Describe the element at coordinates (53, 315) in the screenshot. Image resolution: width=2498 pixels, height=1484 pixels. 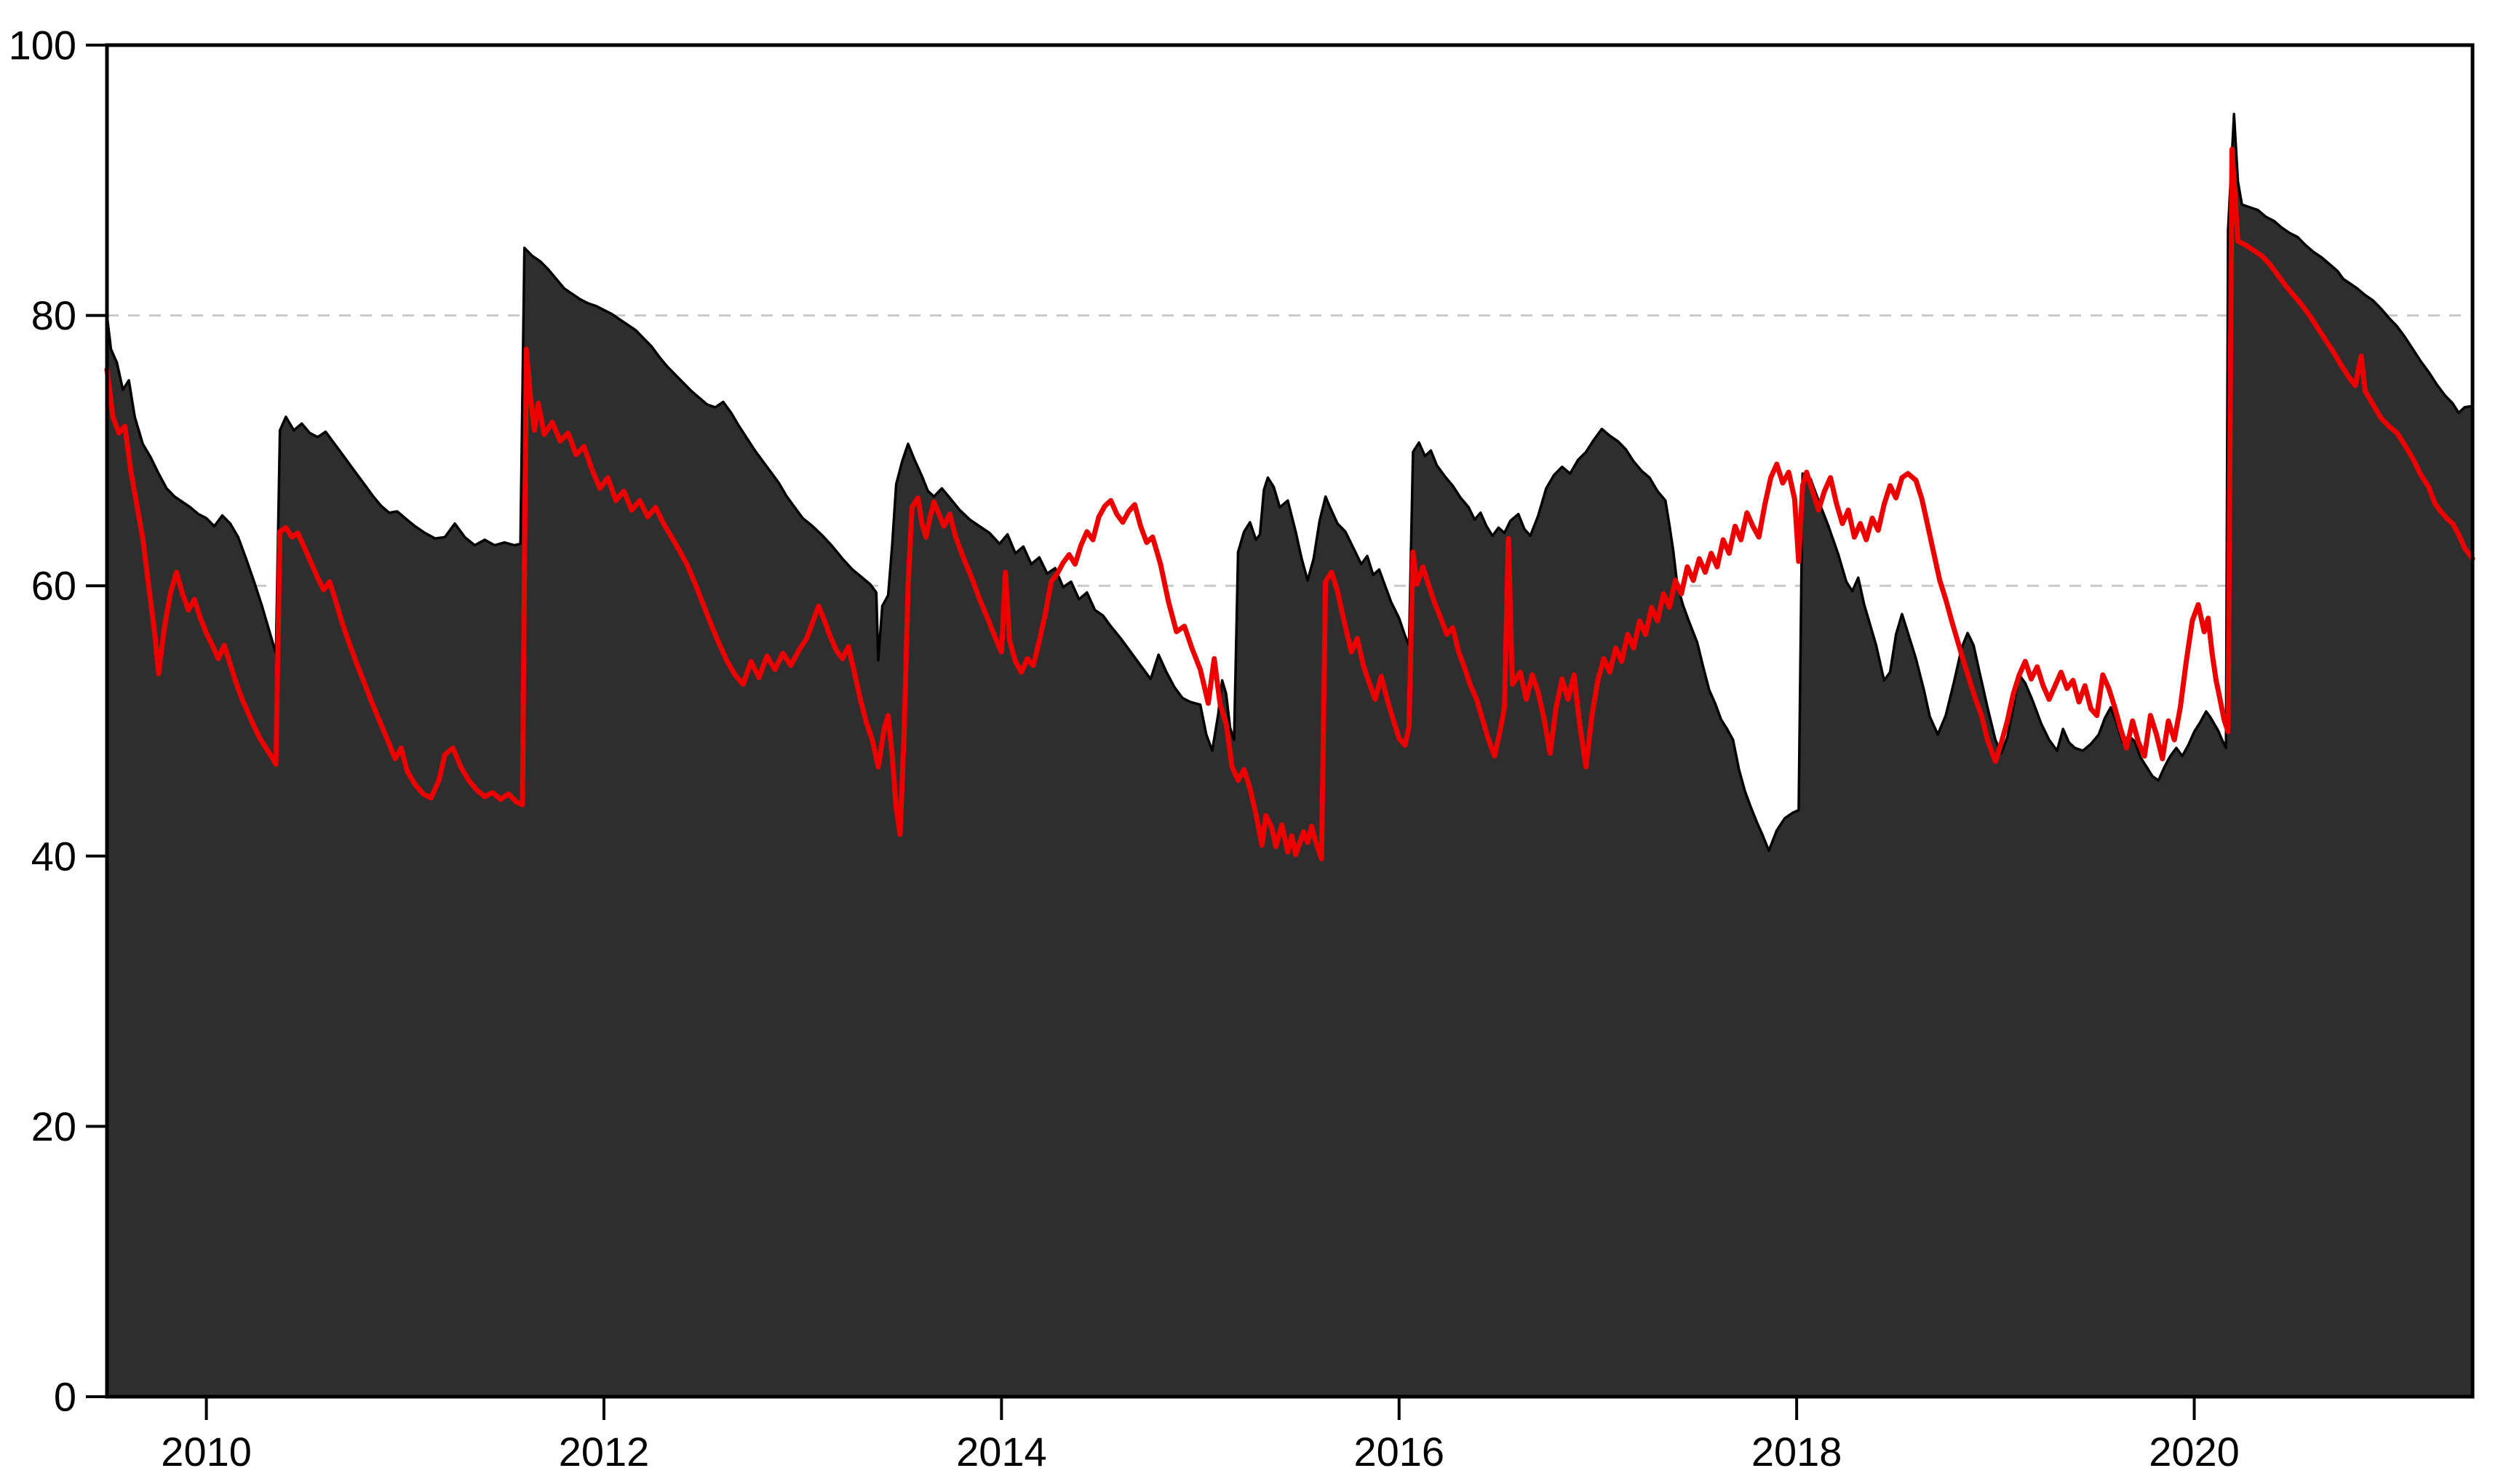
I see `y-tick-label-80: 80` at that location.